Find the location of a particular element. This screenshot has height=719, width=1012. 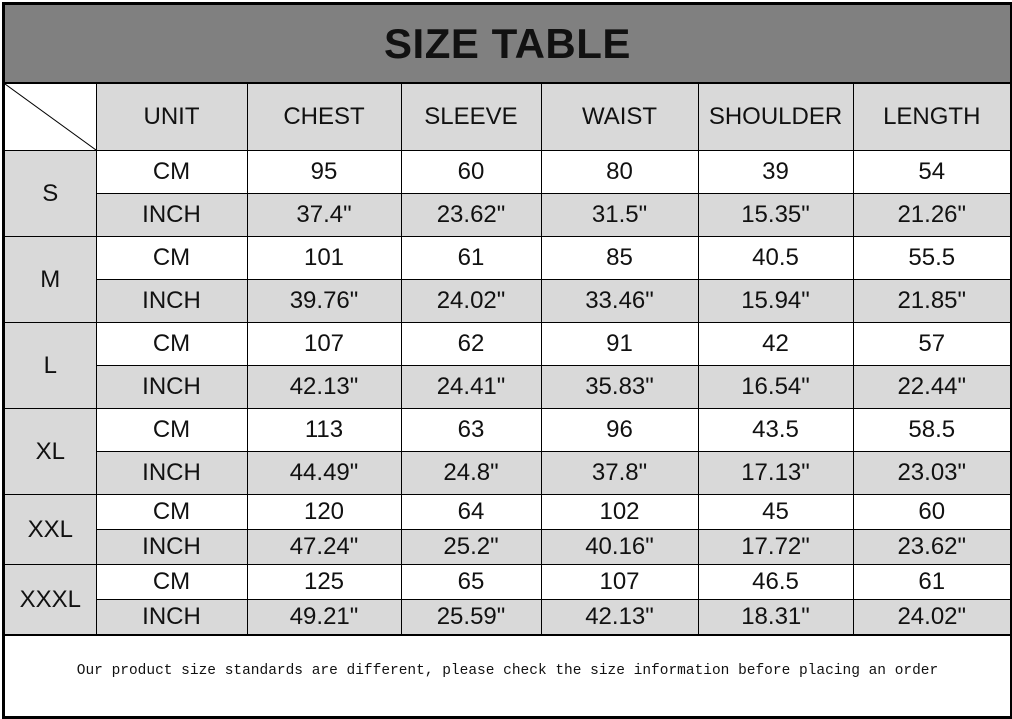

table-row-xl-cm: XL CM 113 63 96 43.5 58.5 is located at coordinates (507, 451).